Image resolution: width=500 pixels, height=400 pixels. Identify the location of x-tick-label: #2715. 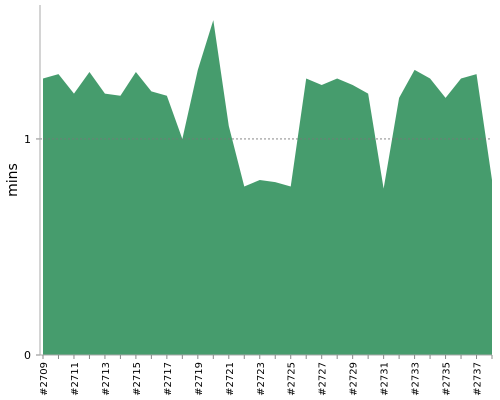
(137, 379).